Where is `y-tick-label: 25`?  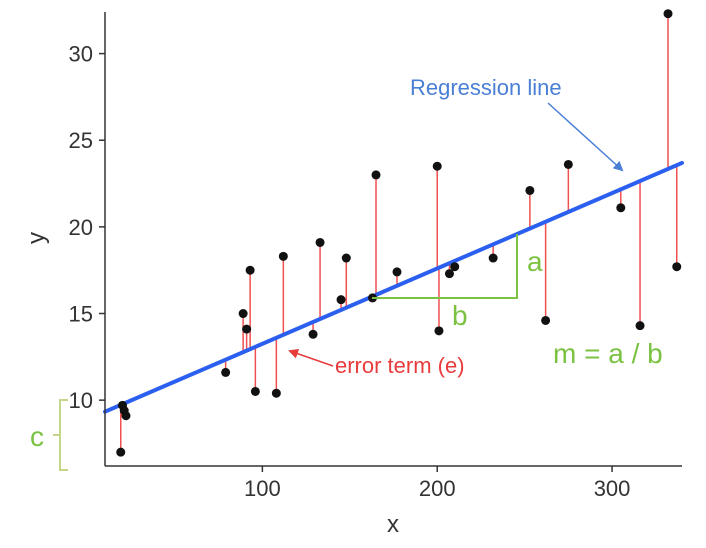
y-tick-label: 25 is located at coordinates (81, 140).